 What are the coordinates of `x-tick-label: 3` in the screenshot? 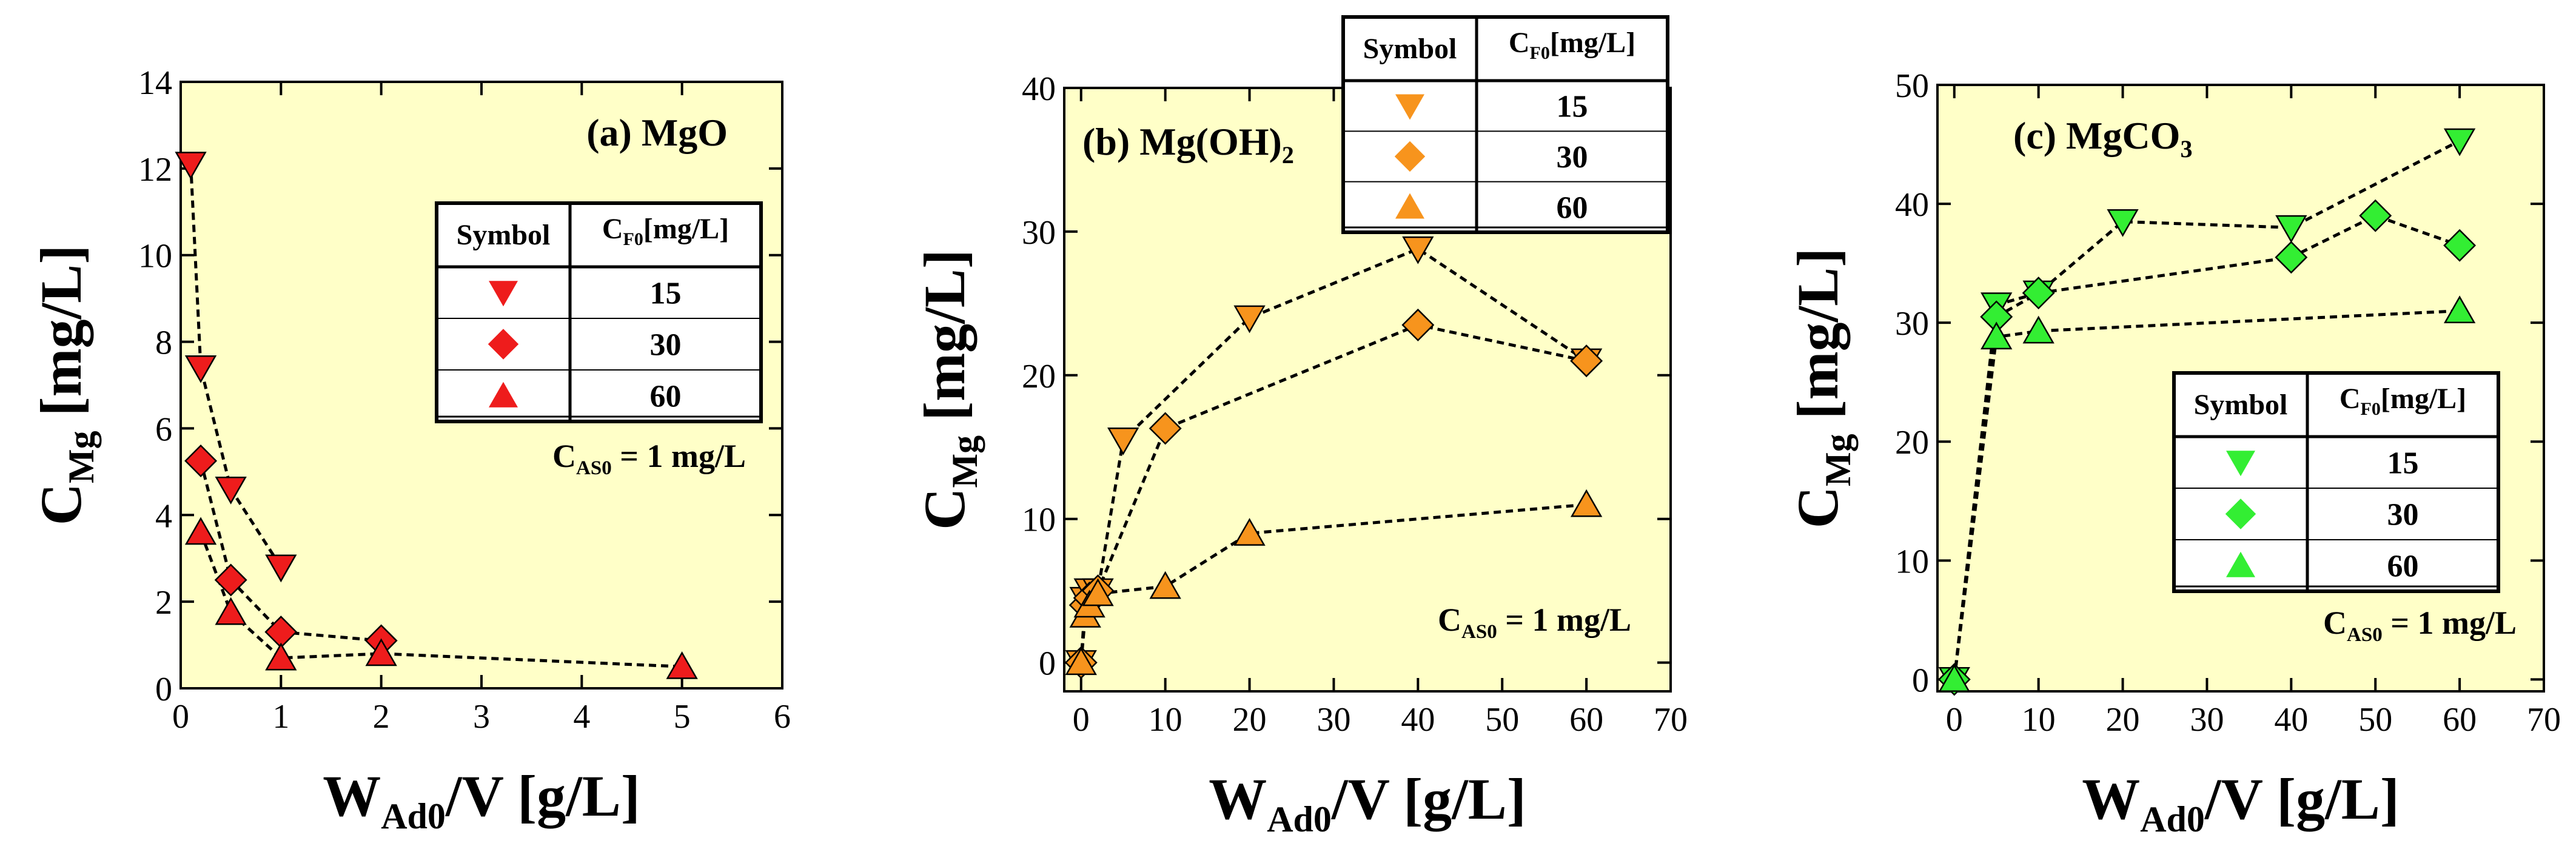 It's located at (481, 717).